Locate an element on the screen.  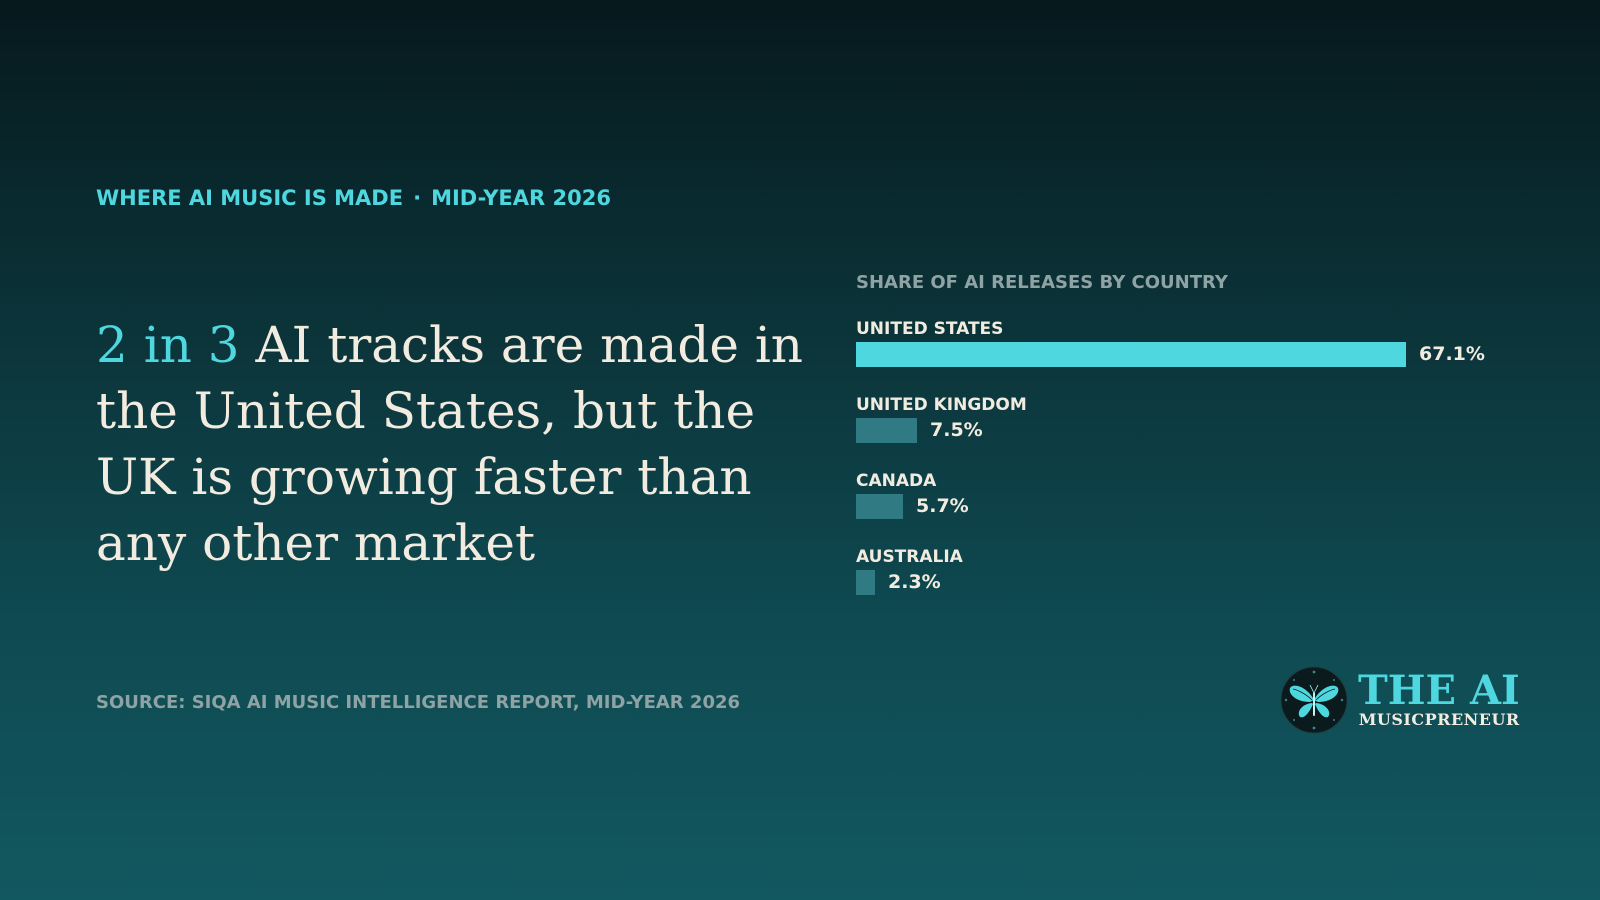
kicker: WHERE AI MUSIC IS MADE · MID-YEAR 2026 is located at coordinates (353, 198).